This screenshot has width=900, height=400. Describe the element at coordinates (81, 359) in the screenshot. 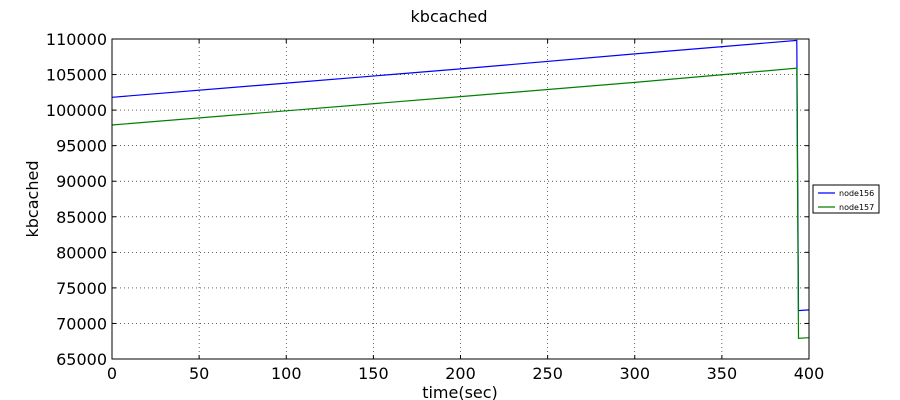

I see `y-tick-label: 65000` at that location.